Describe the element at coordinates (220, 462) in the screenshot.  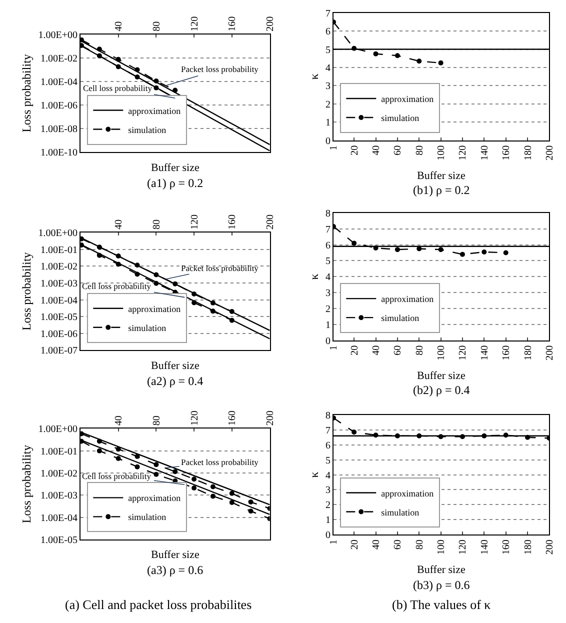
I see `annotation: Packet loss probability` at that location.